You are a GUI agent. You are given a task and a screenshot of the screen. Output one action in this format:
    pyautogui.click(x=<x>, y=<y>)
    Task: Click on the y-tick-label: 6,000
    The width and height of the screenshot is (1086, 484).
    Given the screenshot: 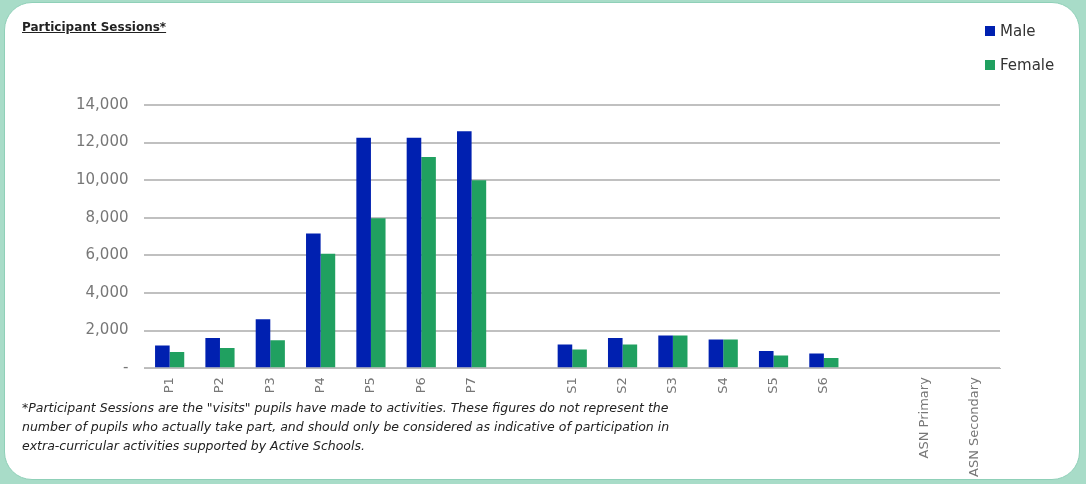 What is the action you would take?
    pyautogui.click(x=107, y=254)
    